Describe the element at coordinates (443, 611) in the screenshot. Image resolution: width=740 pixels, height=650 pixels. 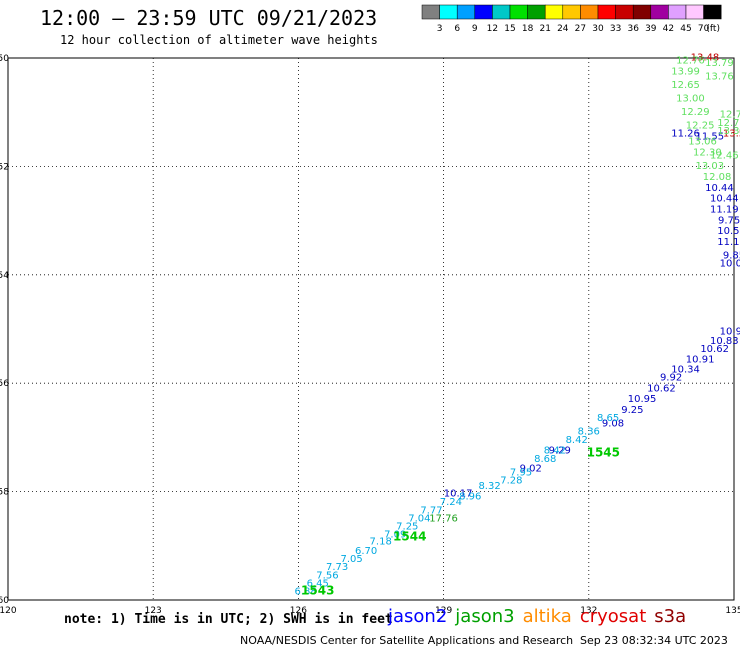
I see `x-tick-label: 129` at that location.